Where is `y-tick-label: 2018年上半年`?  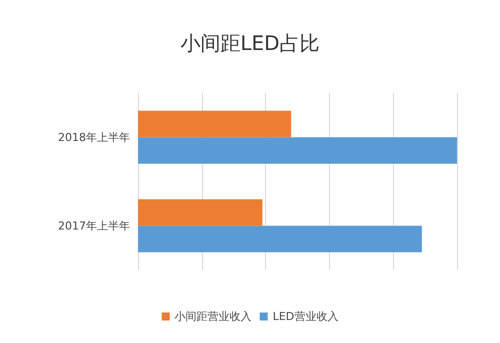
y-tick-label: 2018年上半年 is located at coordinates (94, 137).